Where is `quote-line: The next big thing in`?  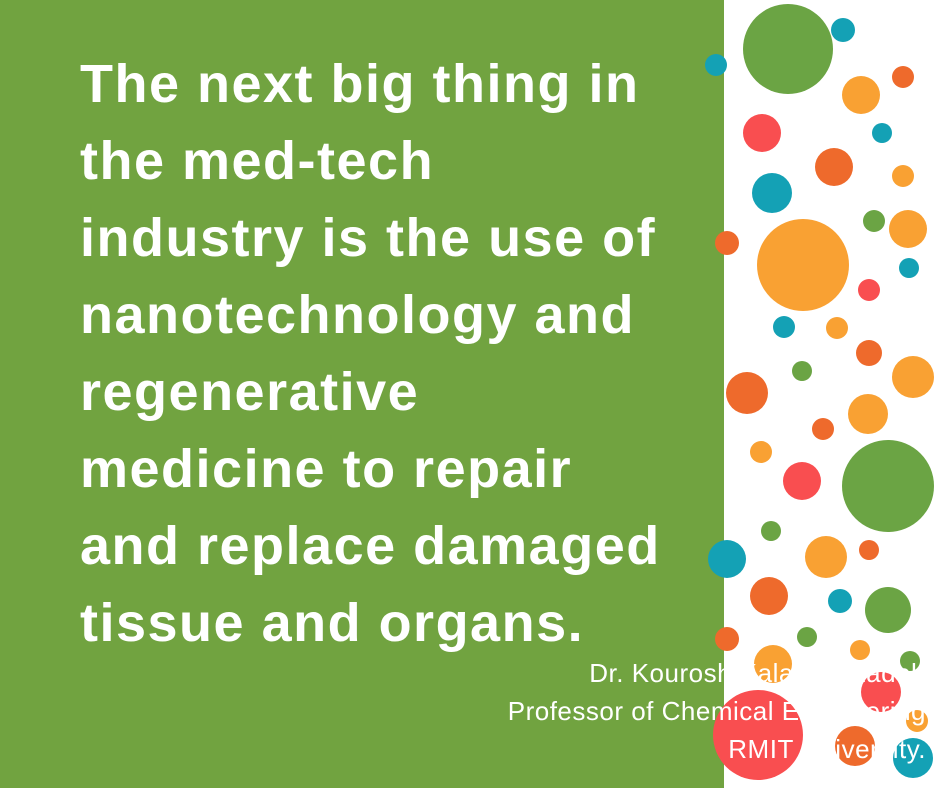
quote-line: The next big thing in is located at coordinates (360, 84).